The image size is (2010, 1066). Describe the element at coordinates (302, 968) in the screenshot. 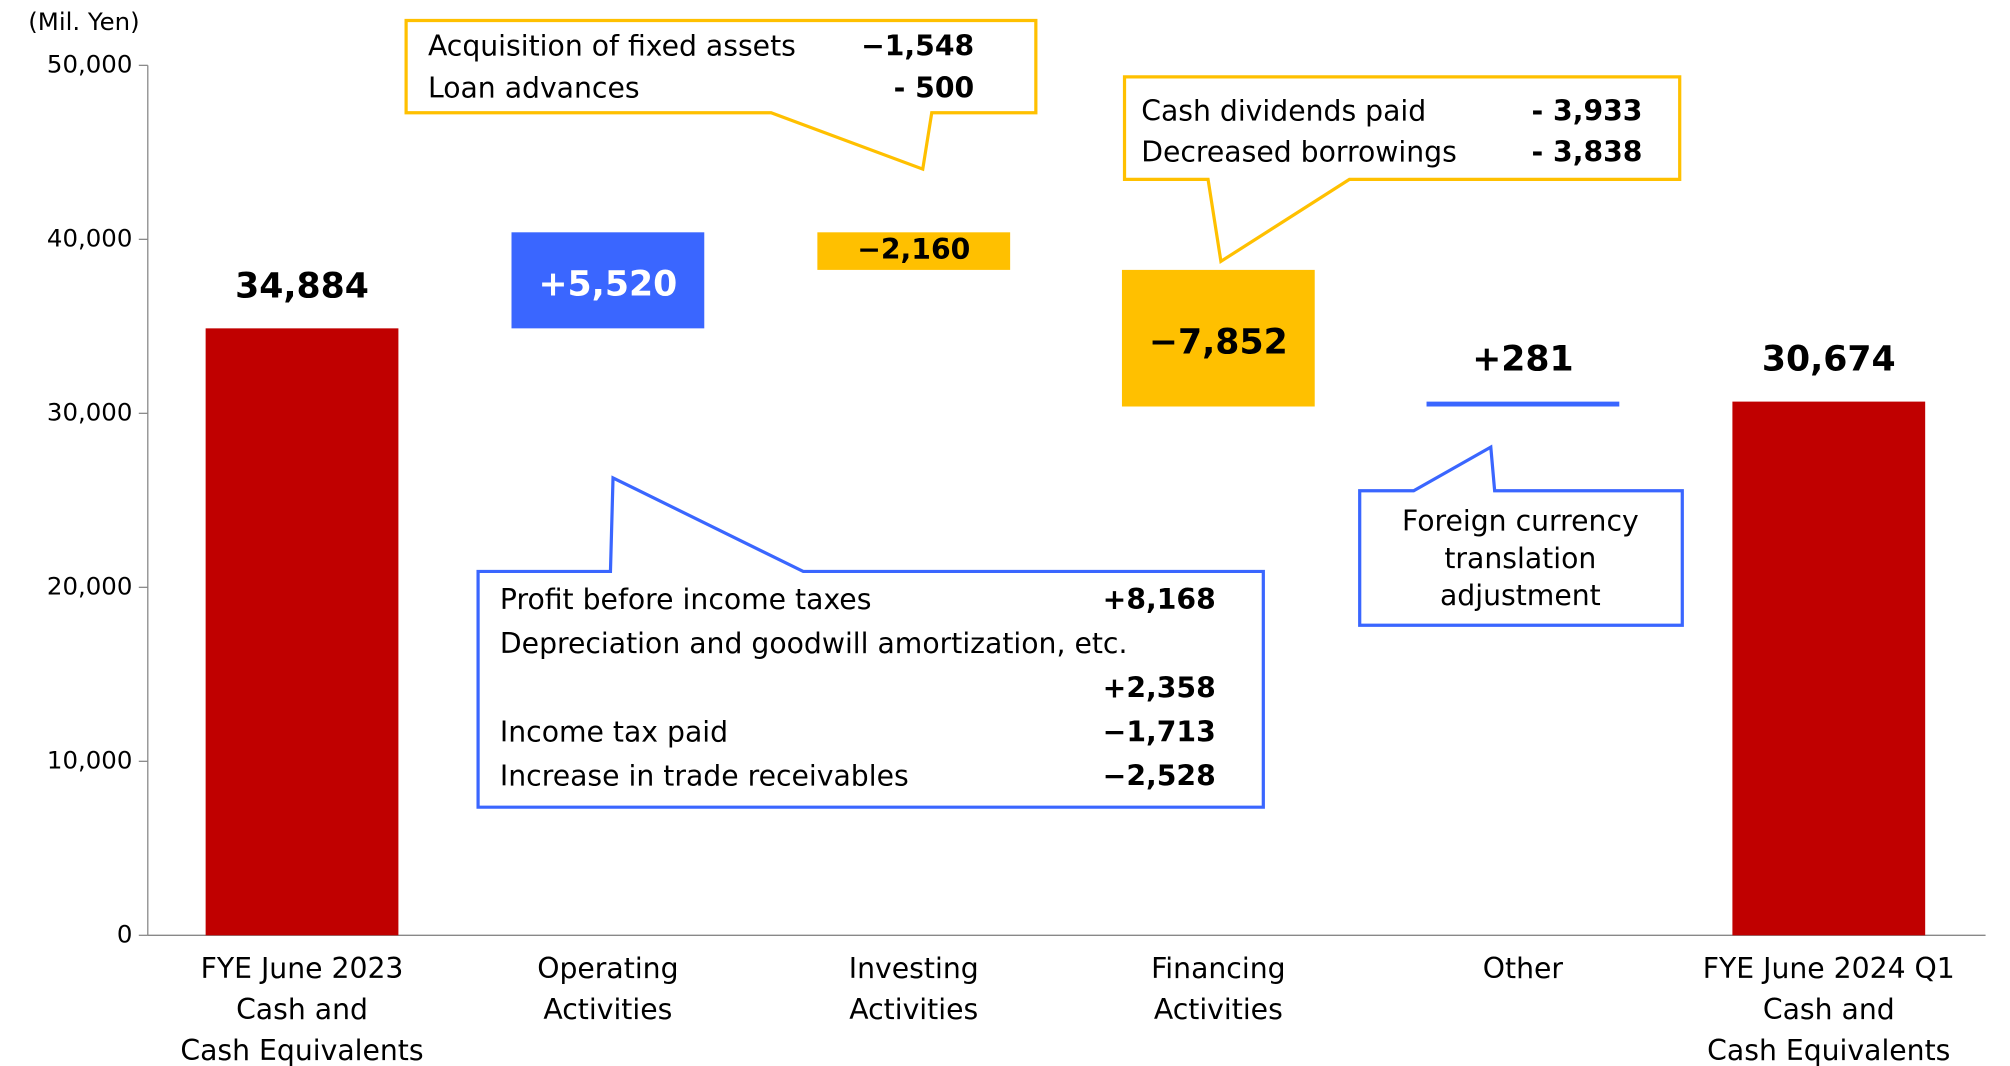

I see `x-tick-label-line: FYE June 2023` at that location.